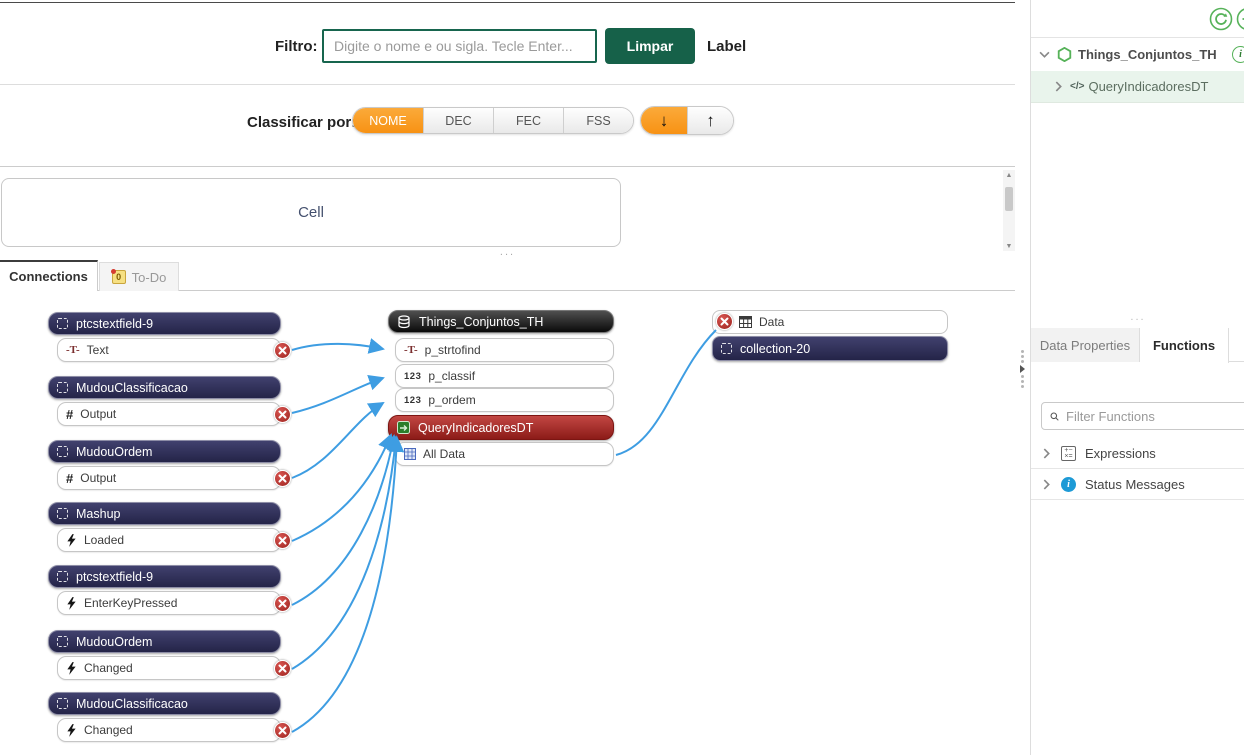  Describe the element at coordinates (1137, 453) in the screenshot. I see `section-expressions: +− ×= Expressions` at that location.